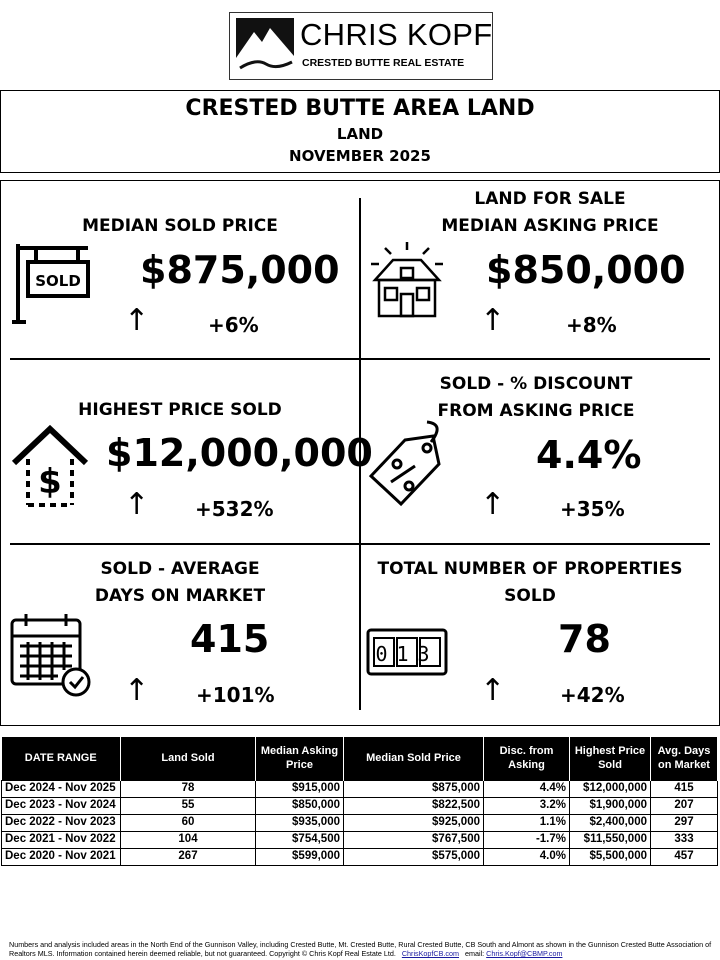  What do you see at coordinates (524, 953) in the screenshot?
I see `email-link: Chris.Kopf@CBMP.com` at bounding box center [524, 953].